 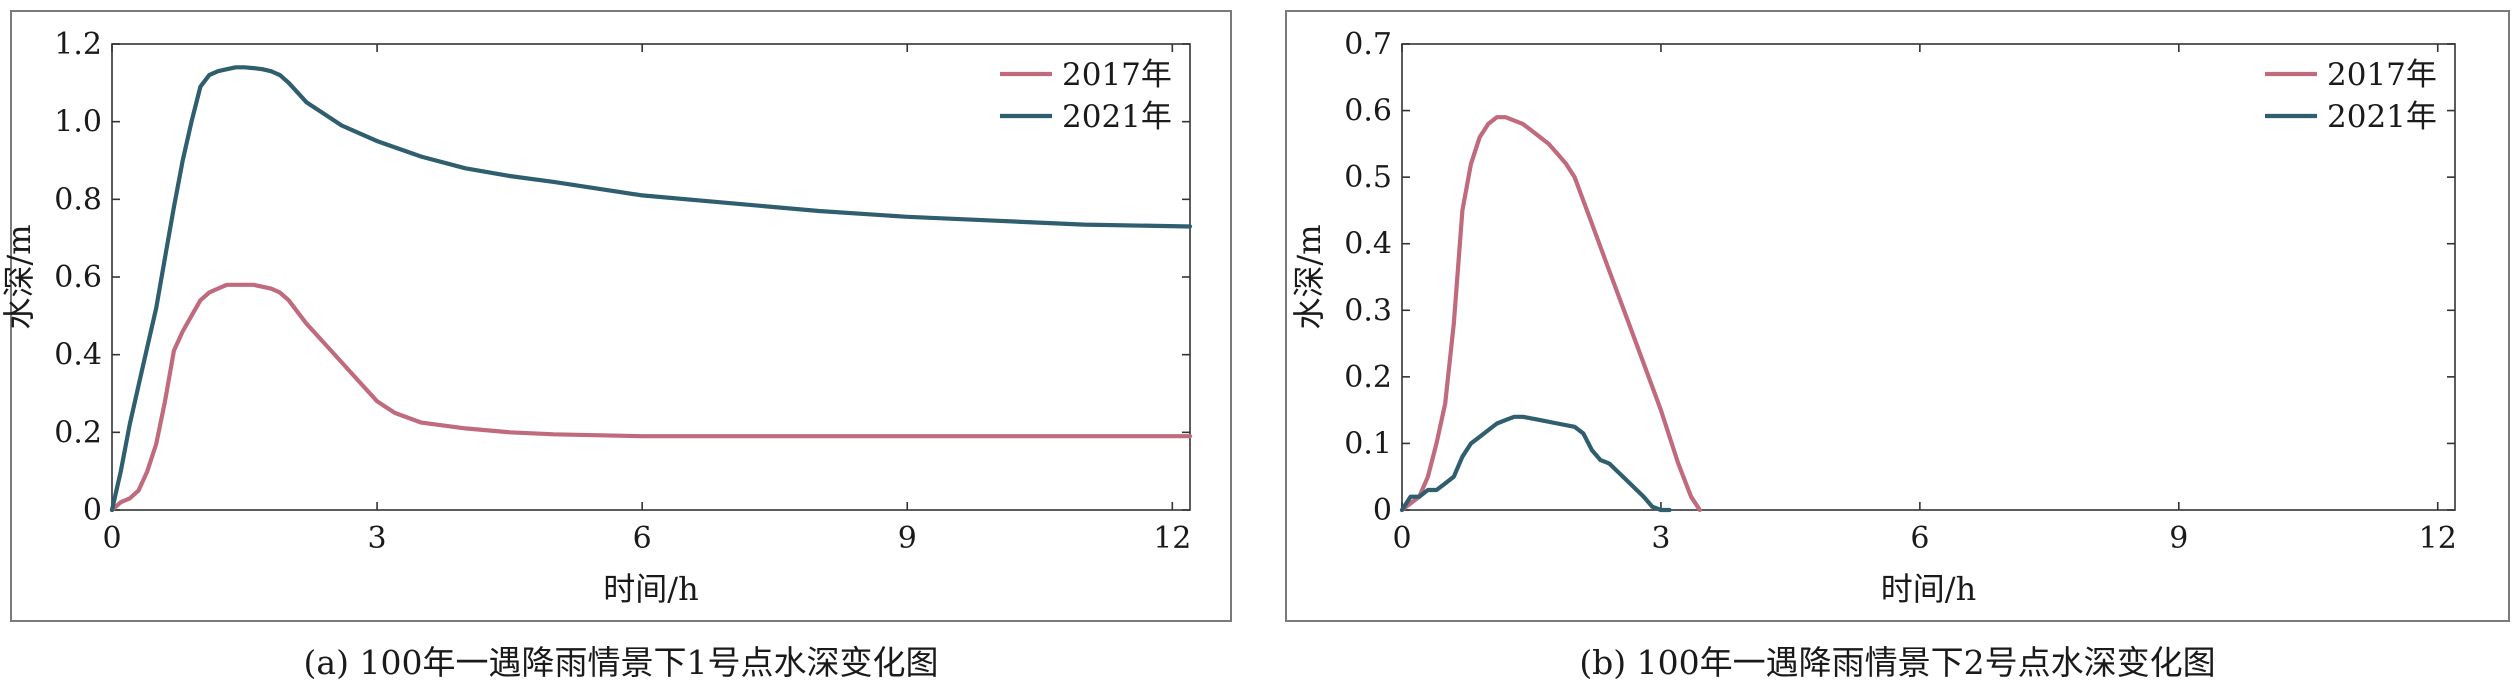 I want to click on y-tick-label: 0.7, so click(x=1368, y=44).